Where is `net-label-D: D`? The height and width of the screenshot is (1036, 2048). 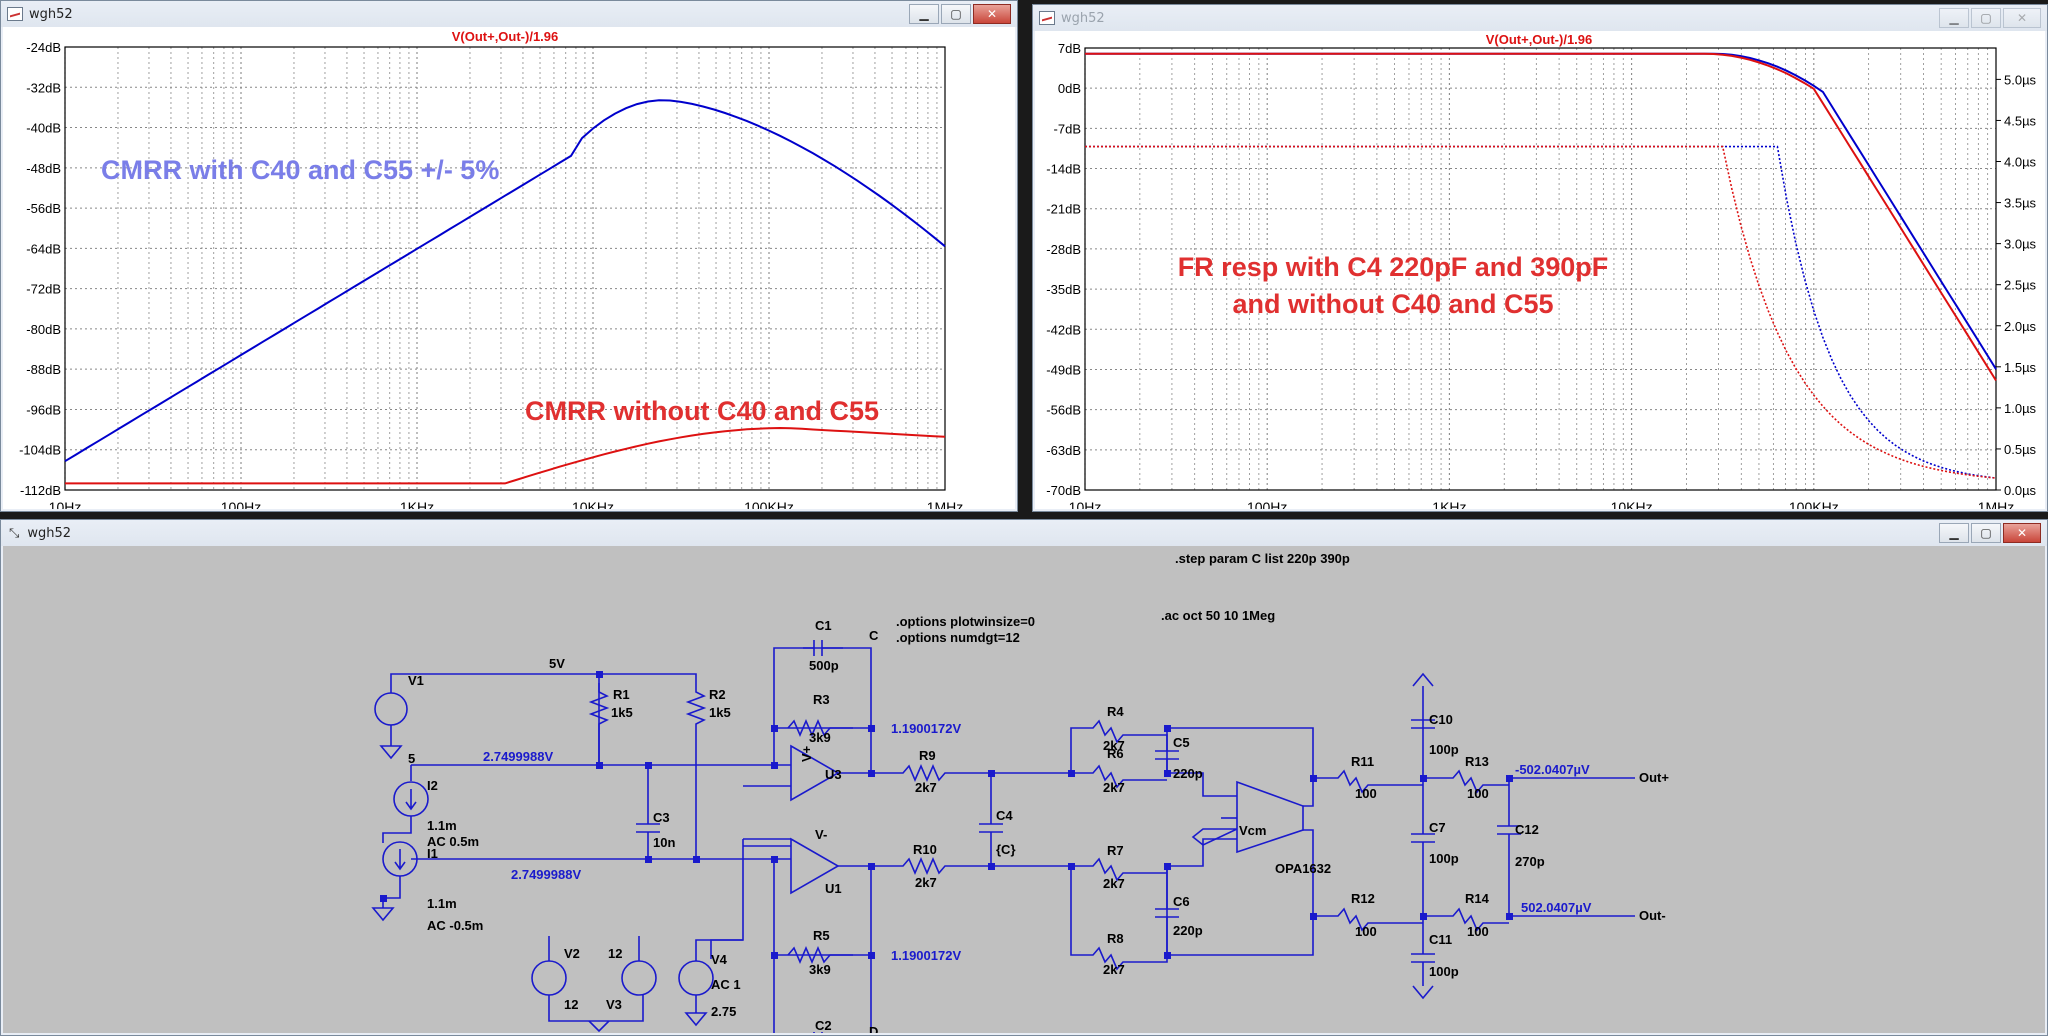
net-label-D: D is located at coordinates (873, 1030).